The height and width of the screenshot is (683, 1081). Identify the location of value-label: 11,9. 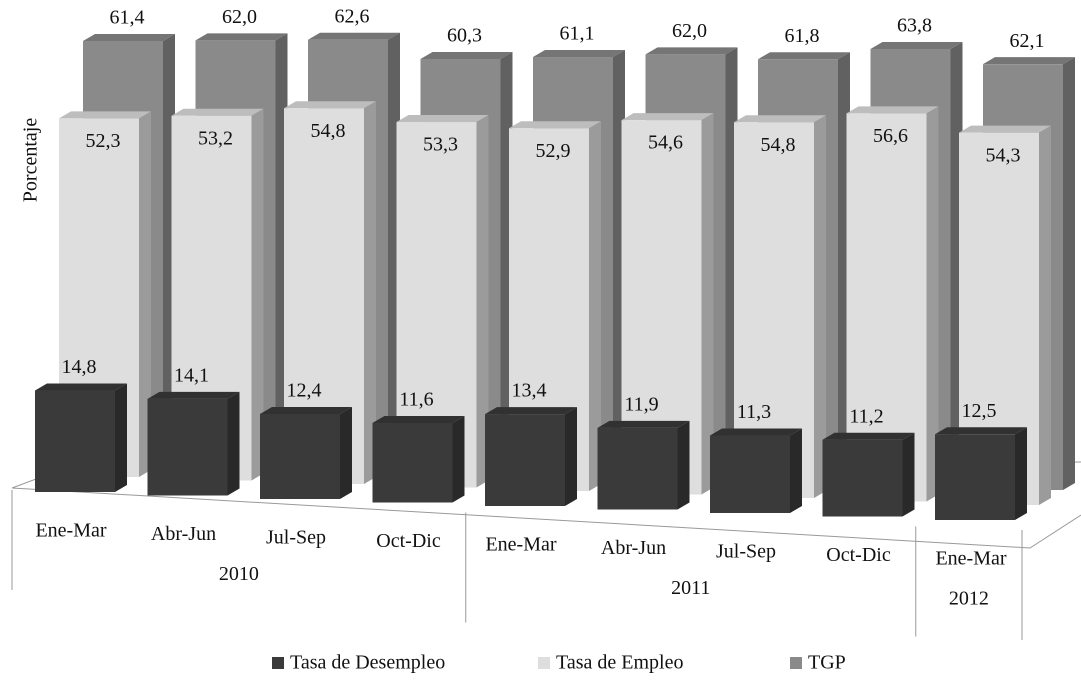
(641, 404).